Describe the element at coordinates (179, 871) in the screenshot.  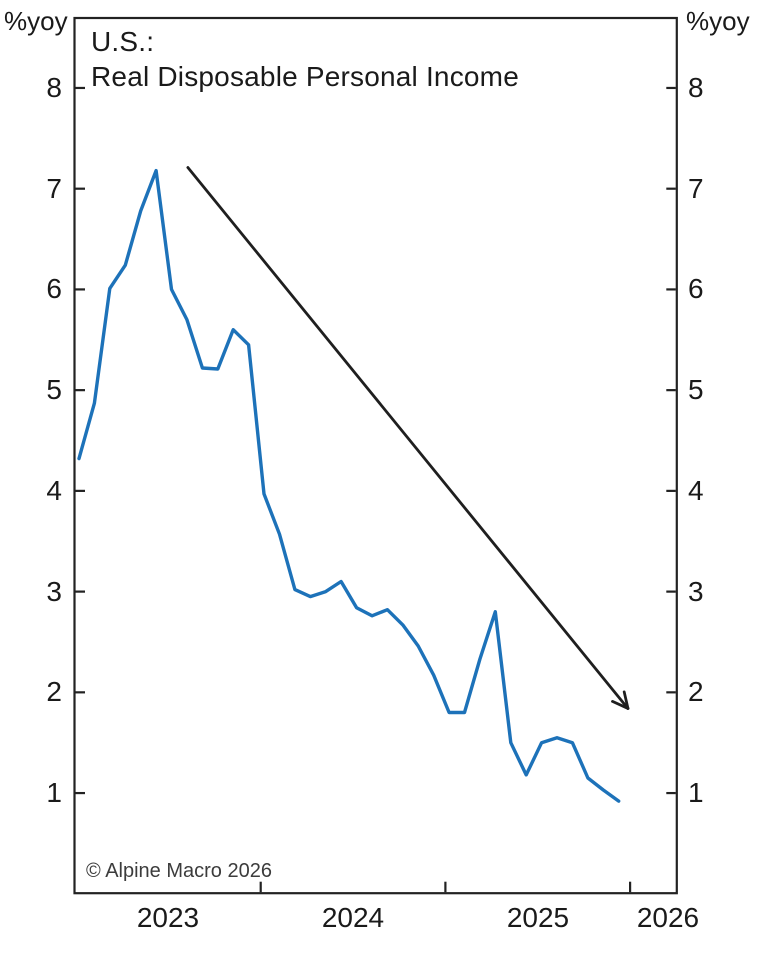
I see `copyright-note: © Alpine Macro 2026` at that location.